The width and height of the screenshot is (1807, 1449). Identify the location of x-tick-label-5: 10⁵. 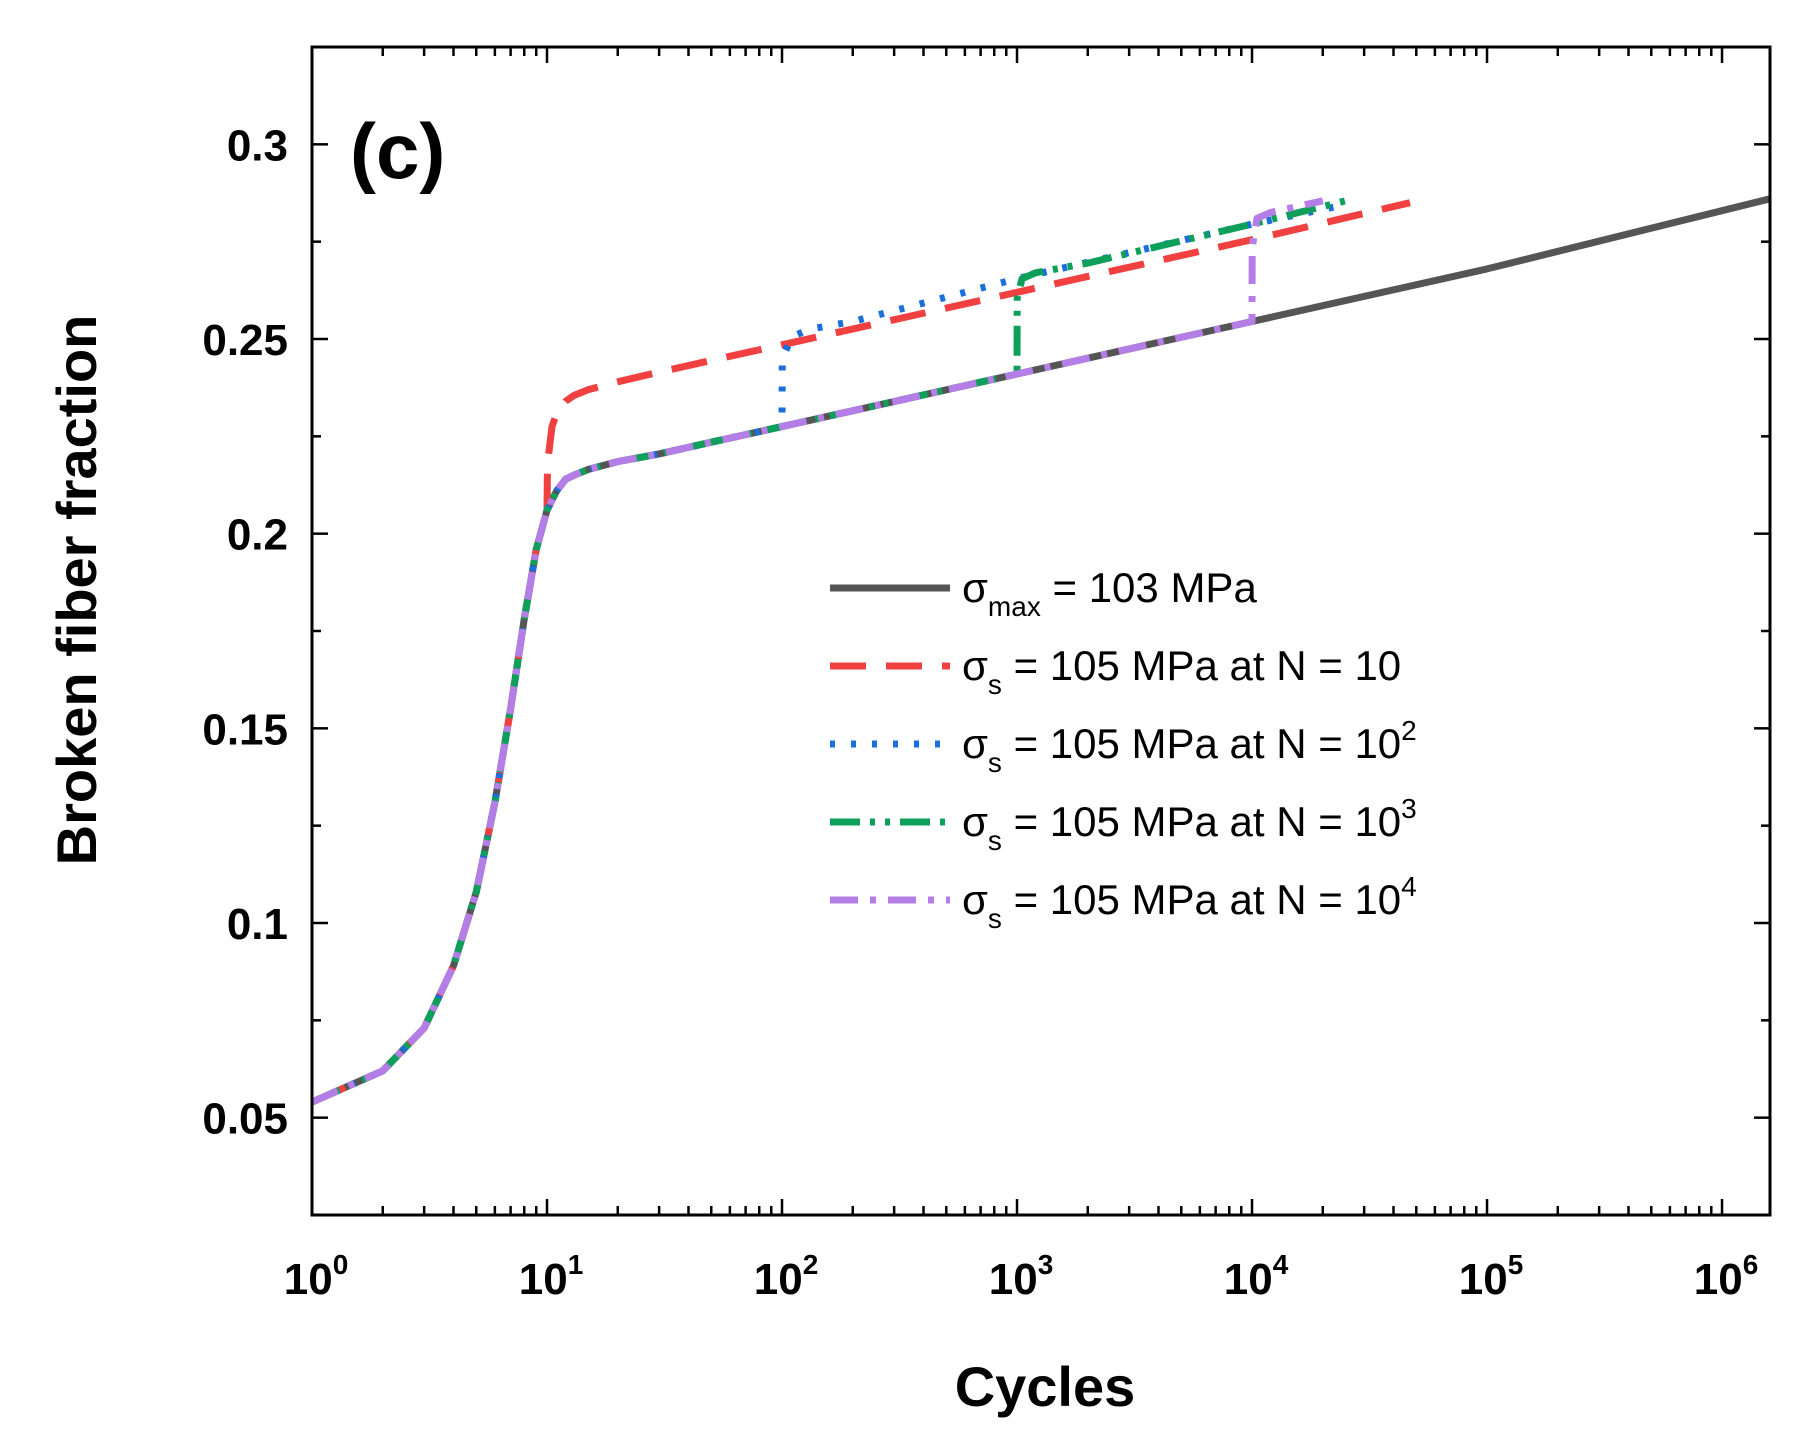
(1491, 1276).